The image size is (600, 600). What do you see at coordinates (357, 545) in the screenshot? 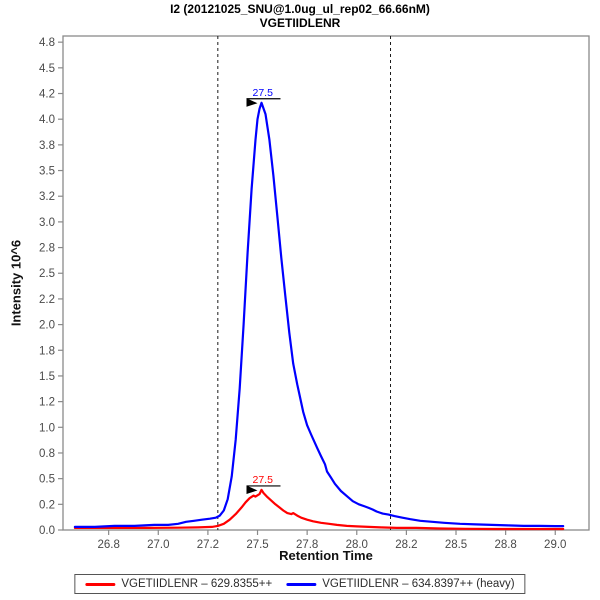
I see `x-tick-label: 28.0` at bounding box center [357, 545].